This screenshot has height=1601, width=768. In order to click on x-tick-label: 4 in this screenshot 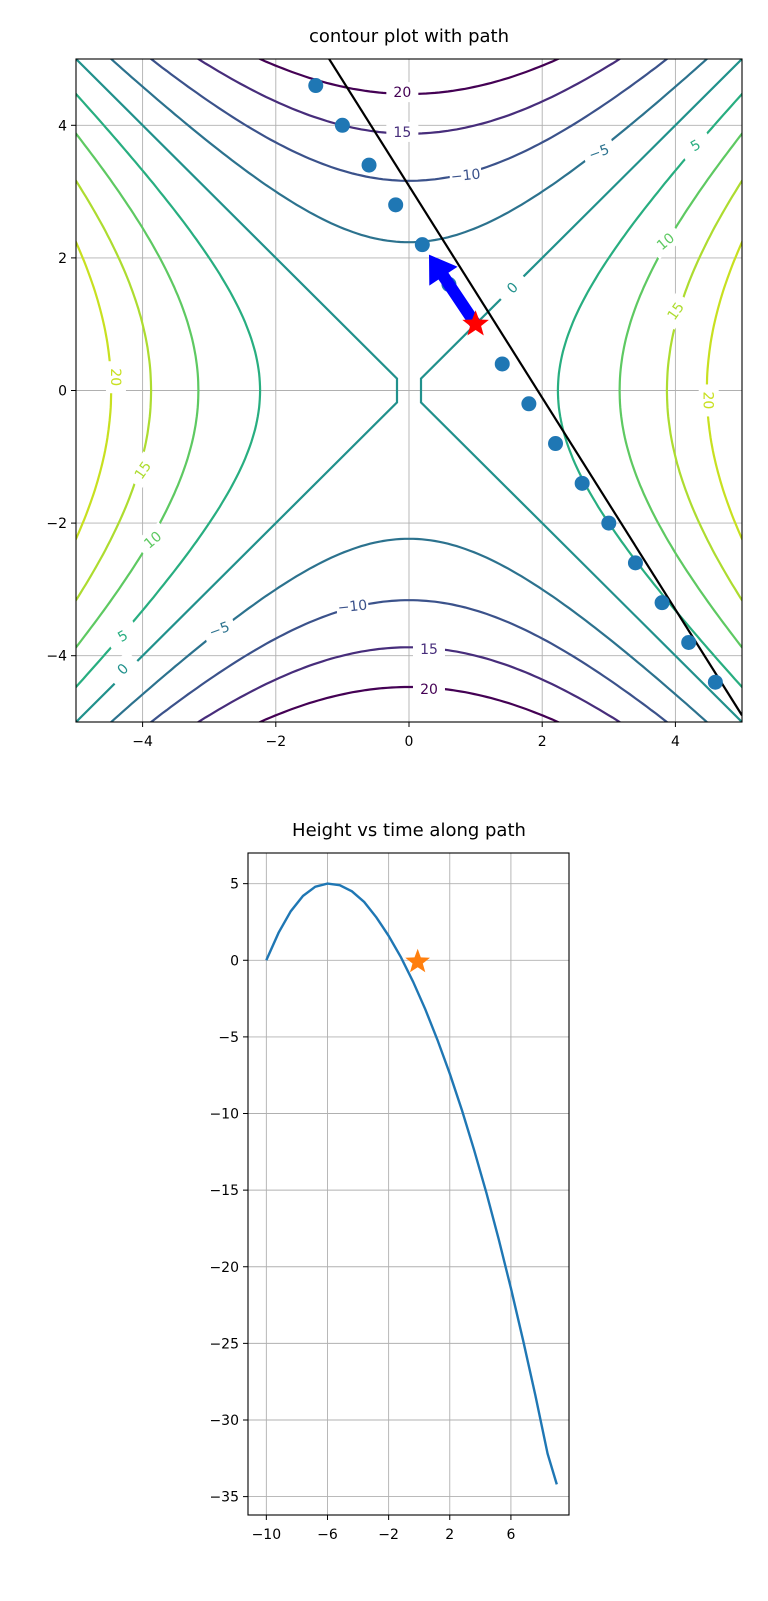, I will do `click(675, 742)`.